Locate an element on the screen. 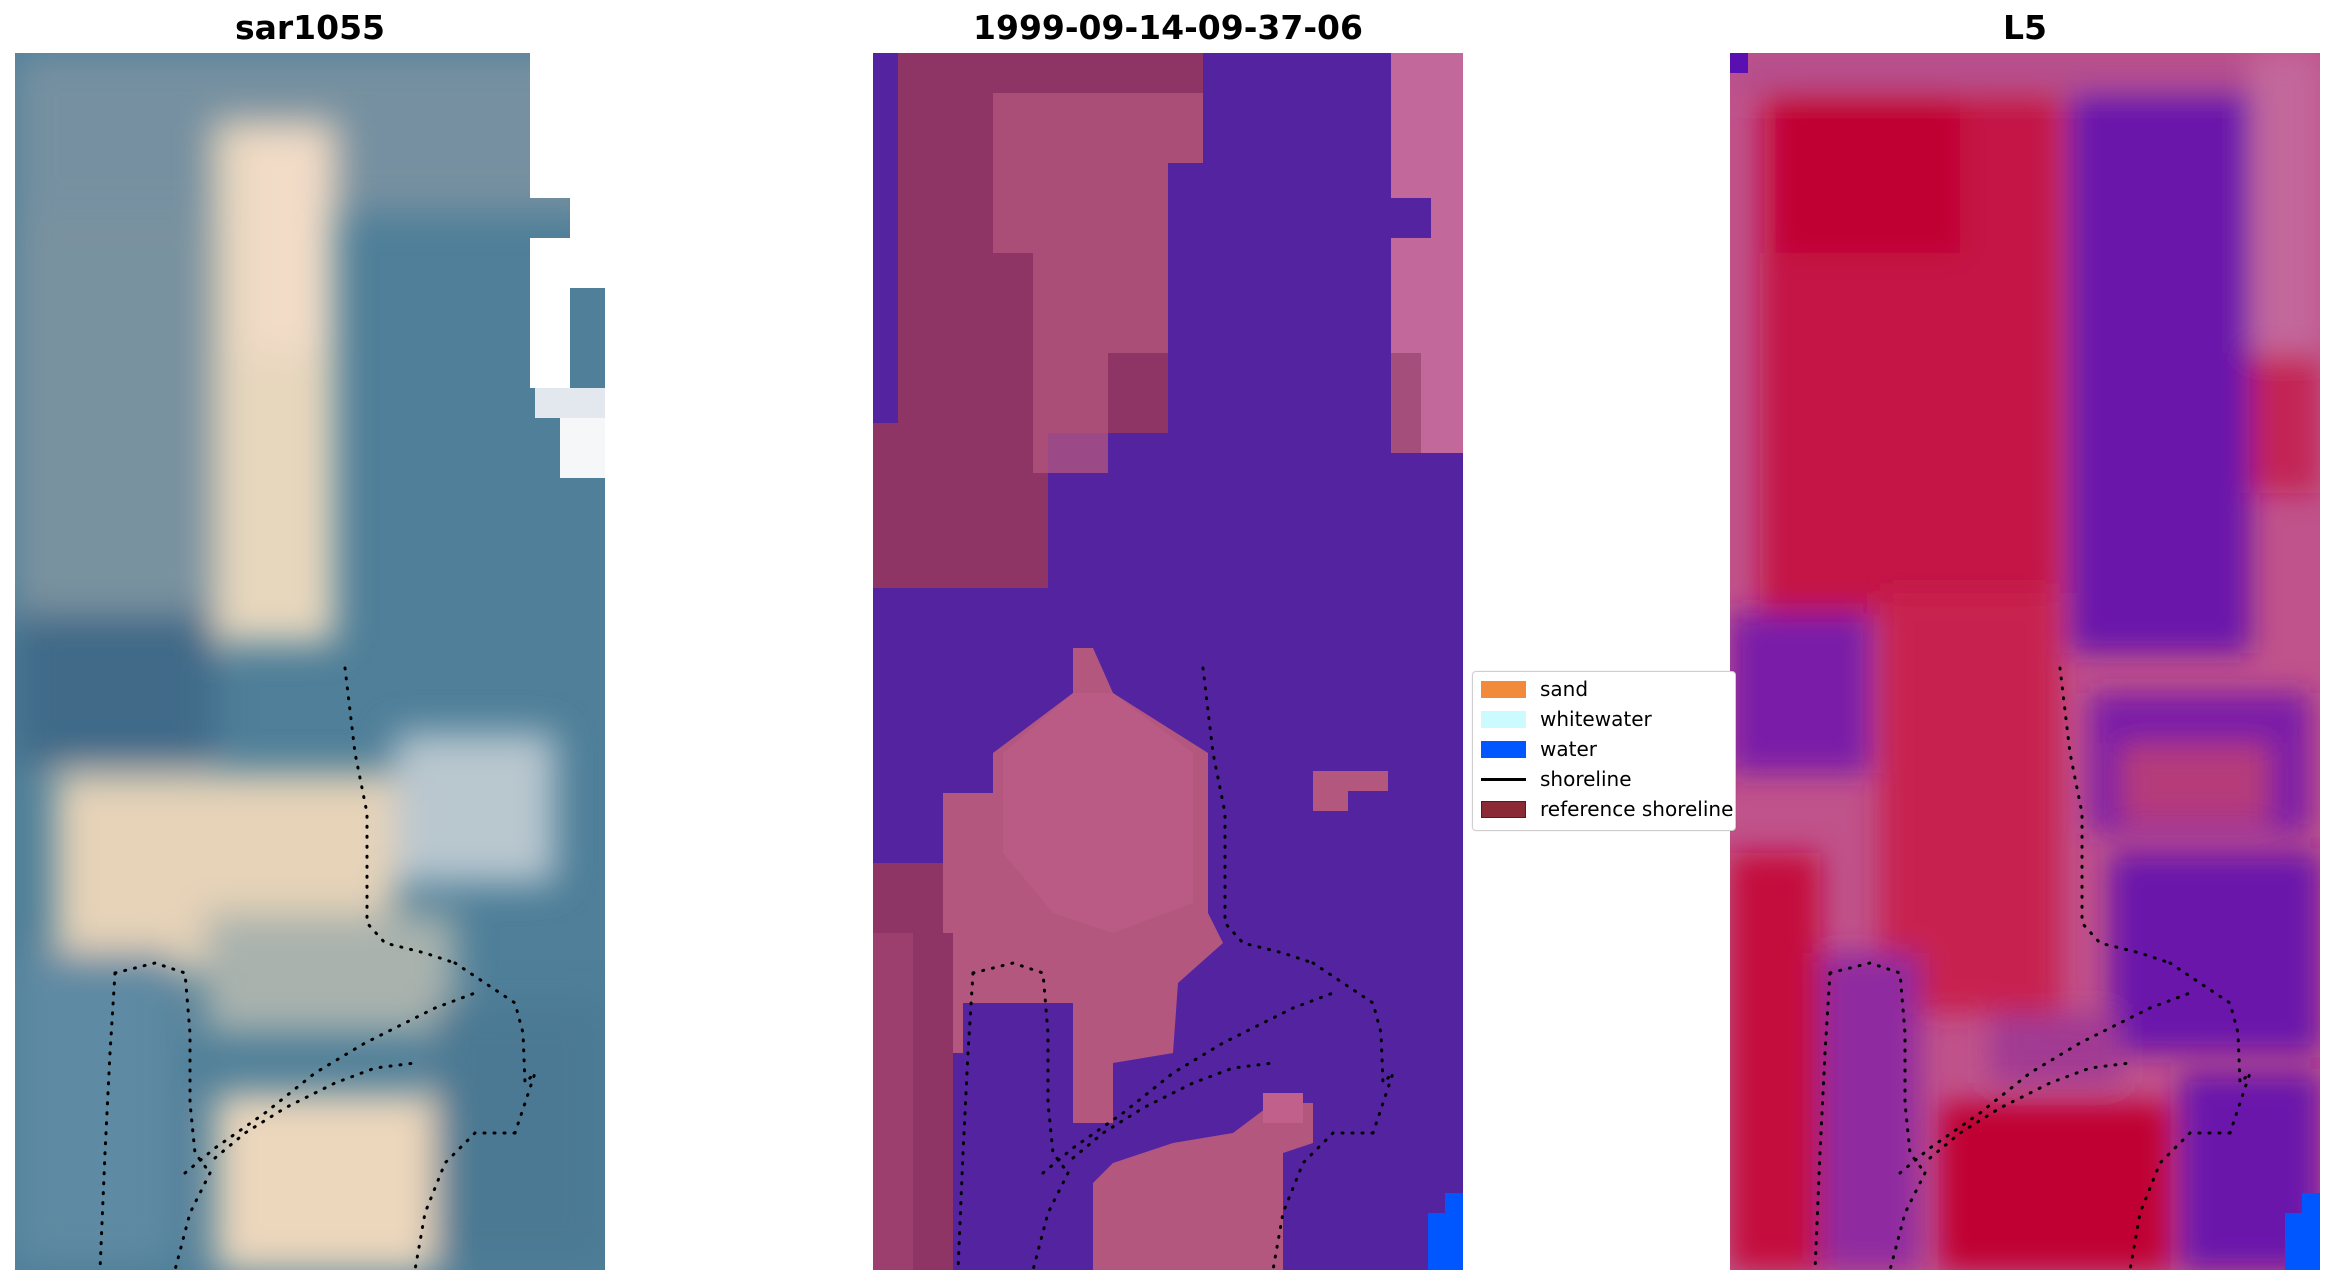 This screenshot has width=2334, height=1283. legend-label: sand is located at coordinates (1564, 689).